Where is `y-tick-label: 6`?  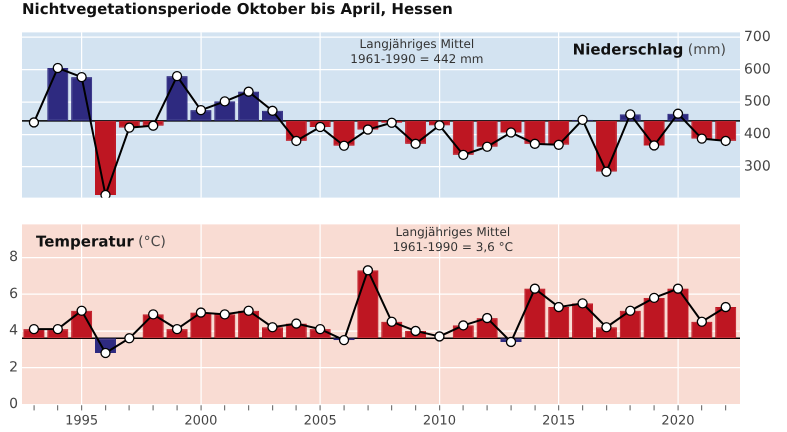
y-tick-label: 6 is located at coordinates (13, 294).